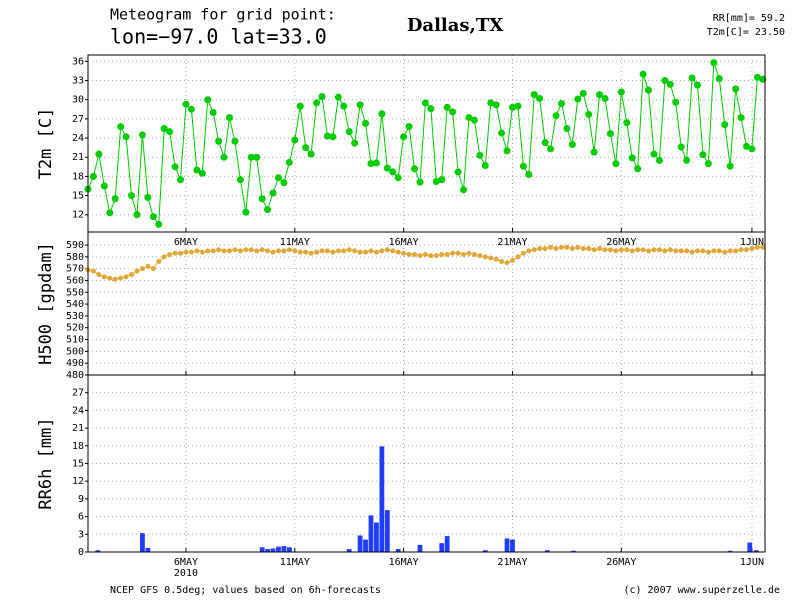 The height and width of the screenshot is (600, 800). I want to click on x-tick-label: 11MAY, so click(295, 562).